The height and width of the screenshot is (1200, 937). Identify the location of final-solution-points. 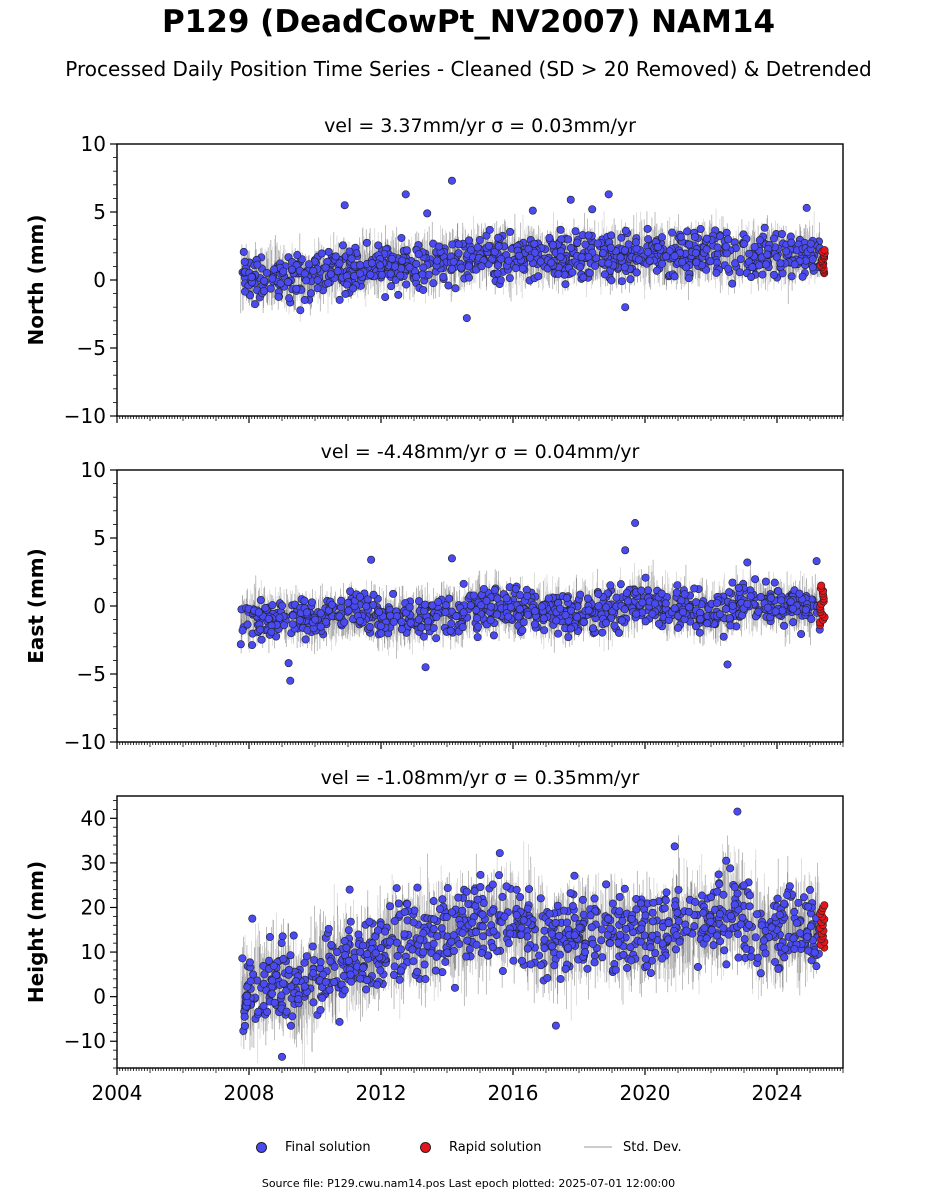
(531, 249).